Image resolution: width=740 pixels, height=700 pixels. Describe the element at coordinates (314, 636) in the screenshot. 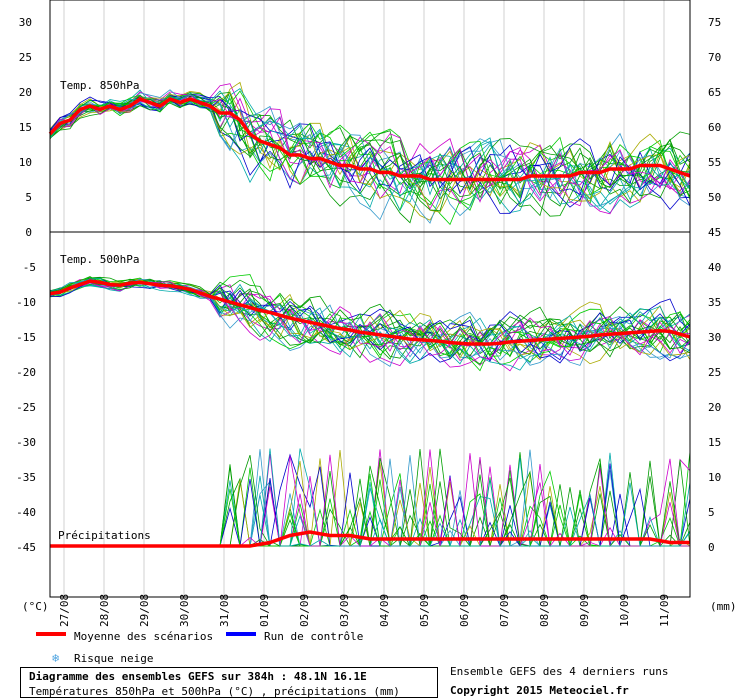

I see `legend-control-label: Run de contrôle` at that location.